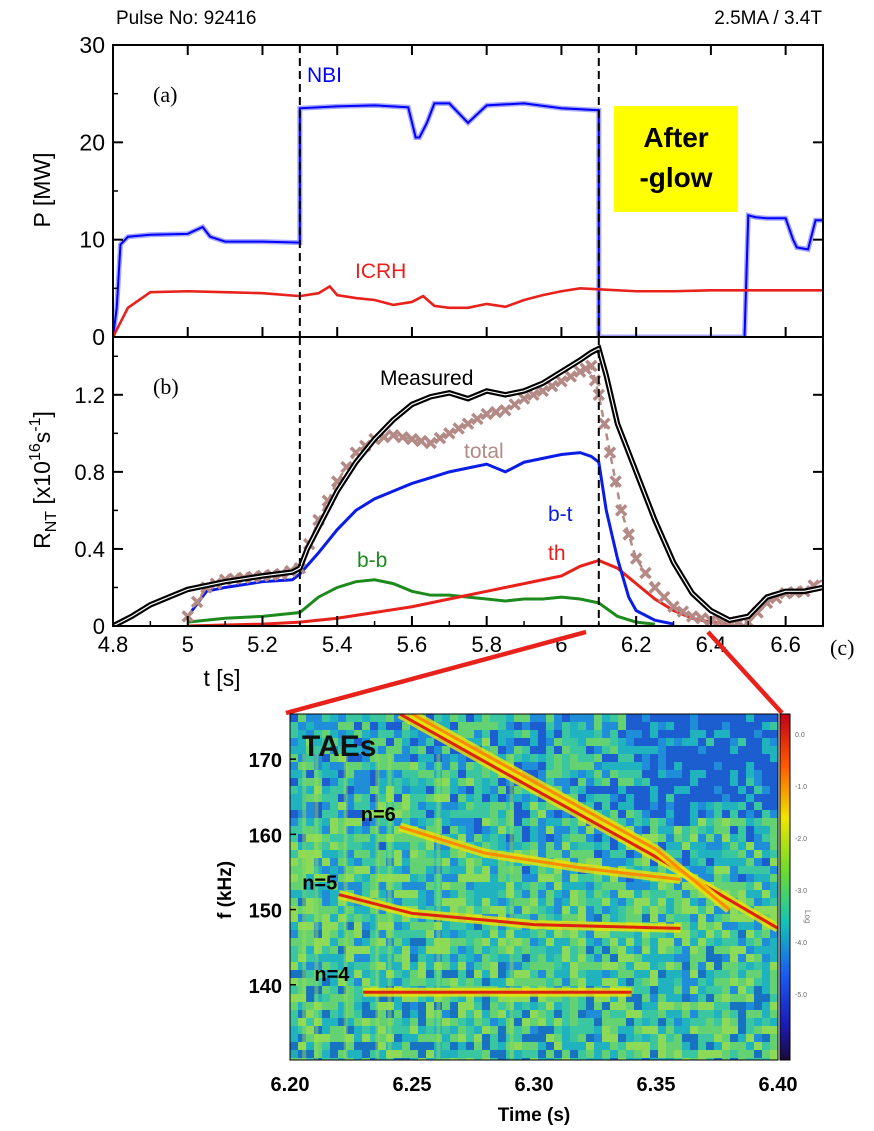  Describe the element at coordinates (534, 672) in the screenshot. I see `zoom-connector` at that location.